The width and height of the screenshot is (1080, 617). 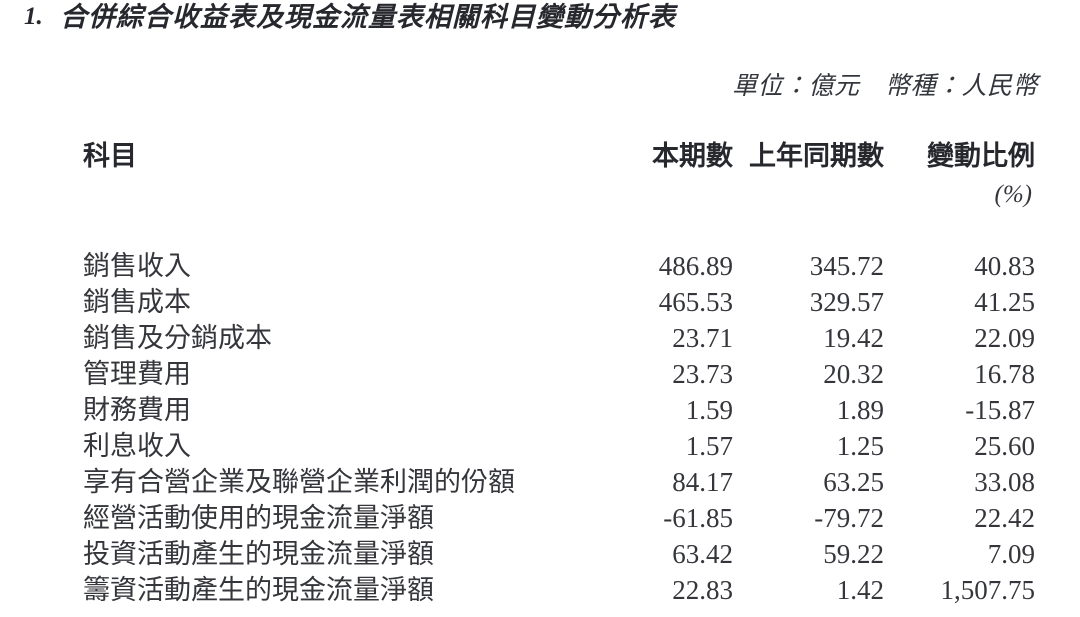 I want to click on column-header-change-ratio: 變動比例, so click(x=981, y=156).